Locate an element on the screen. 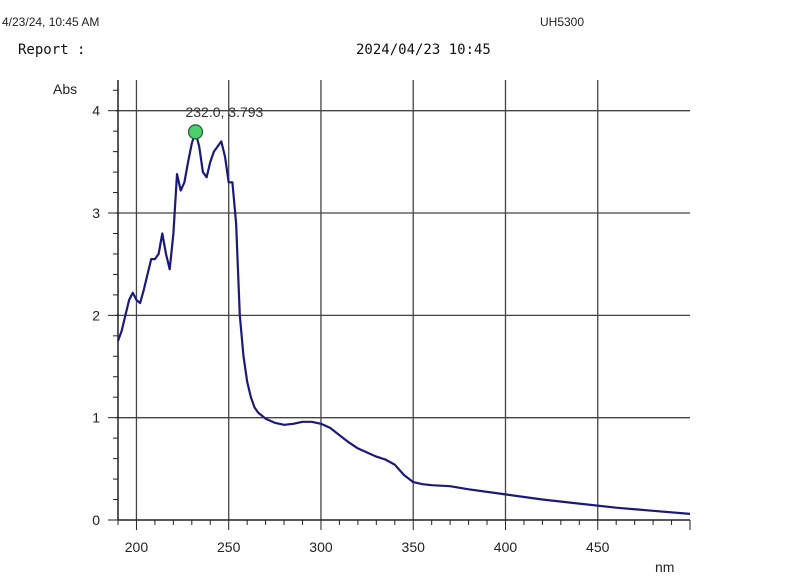  y-tick-label: 0 is located at coordinates (96, 520).